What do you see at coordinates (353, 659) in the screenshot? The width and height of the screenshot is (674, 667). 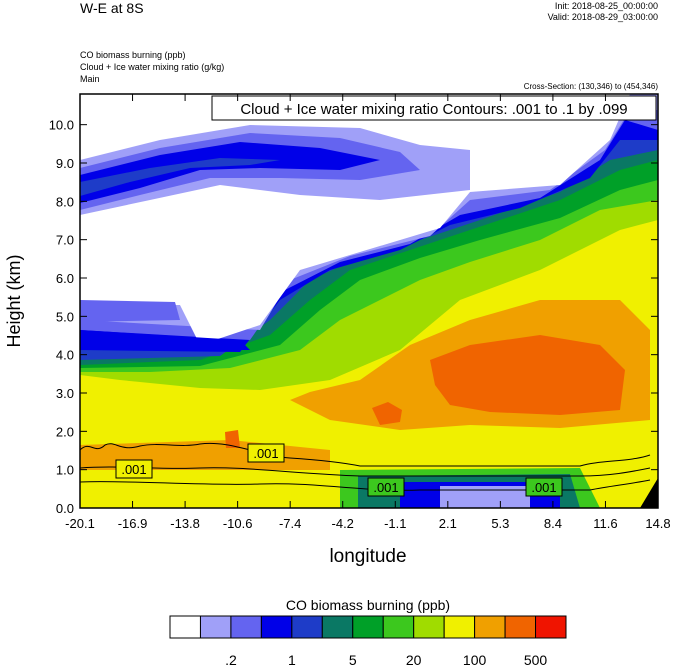 I see `colorbar-label: 5` at bounding box center [353, 659].